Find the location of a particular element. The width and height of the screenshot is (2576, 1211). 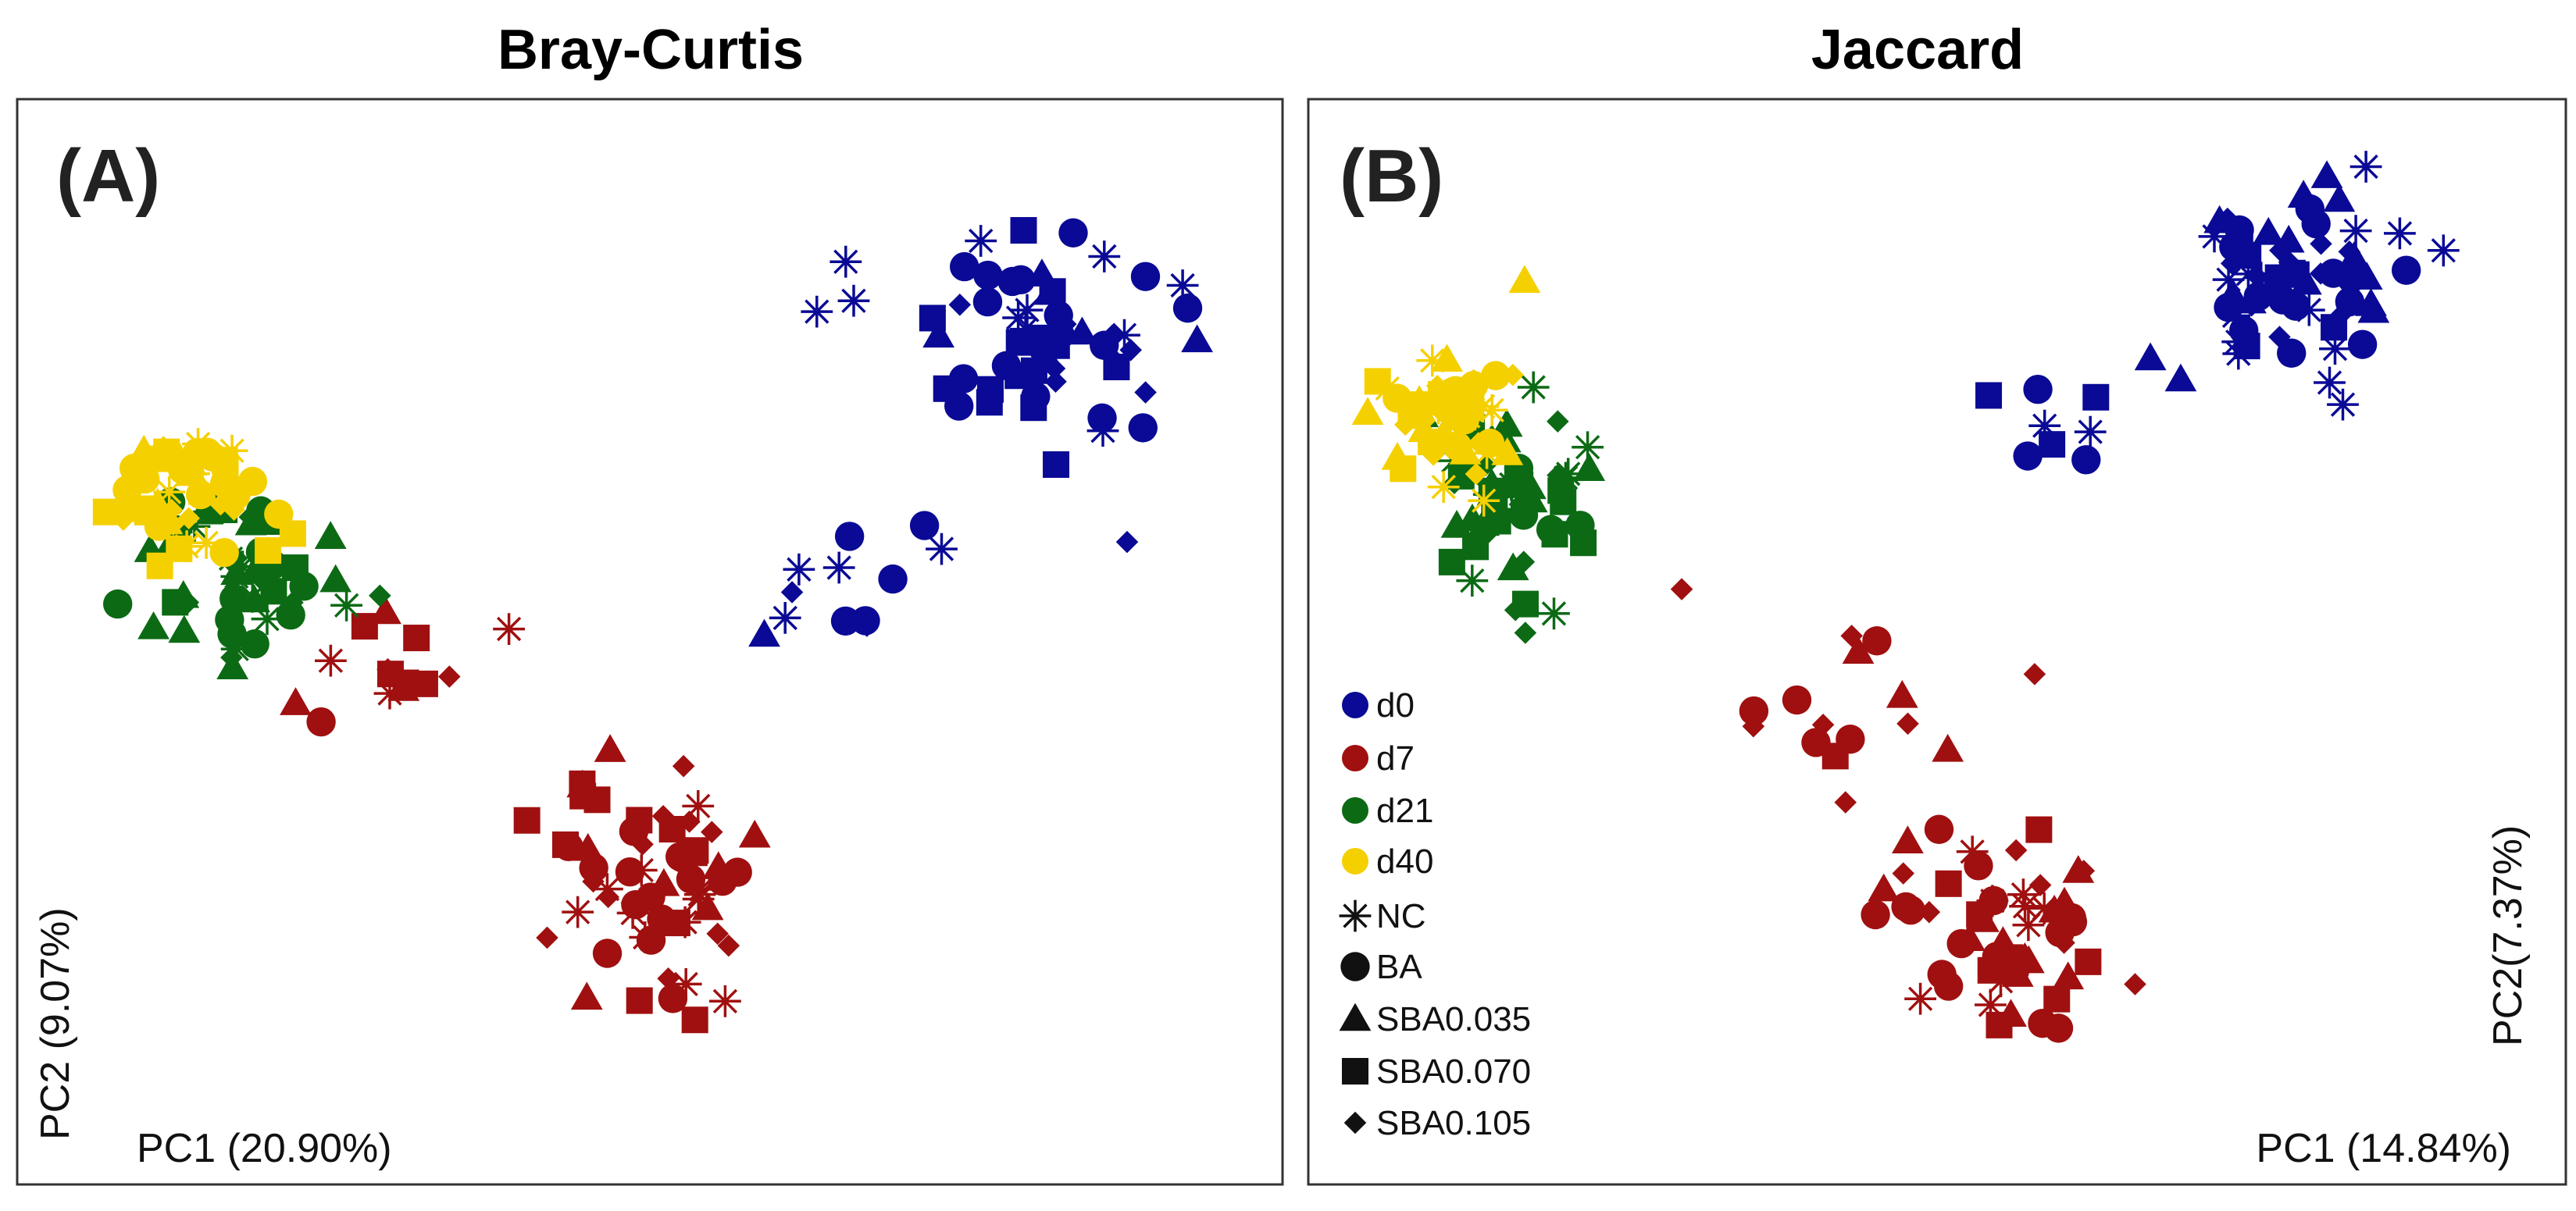

legend-label-nc: NC is located at coordinates (1401, 916).